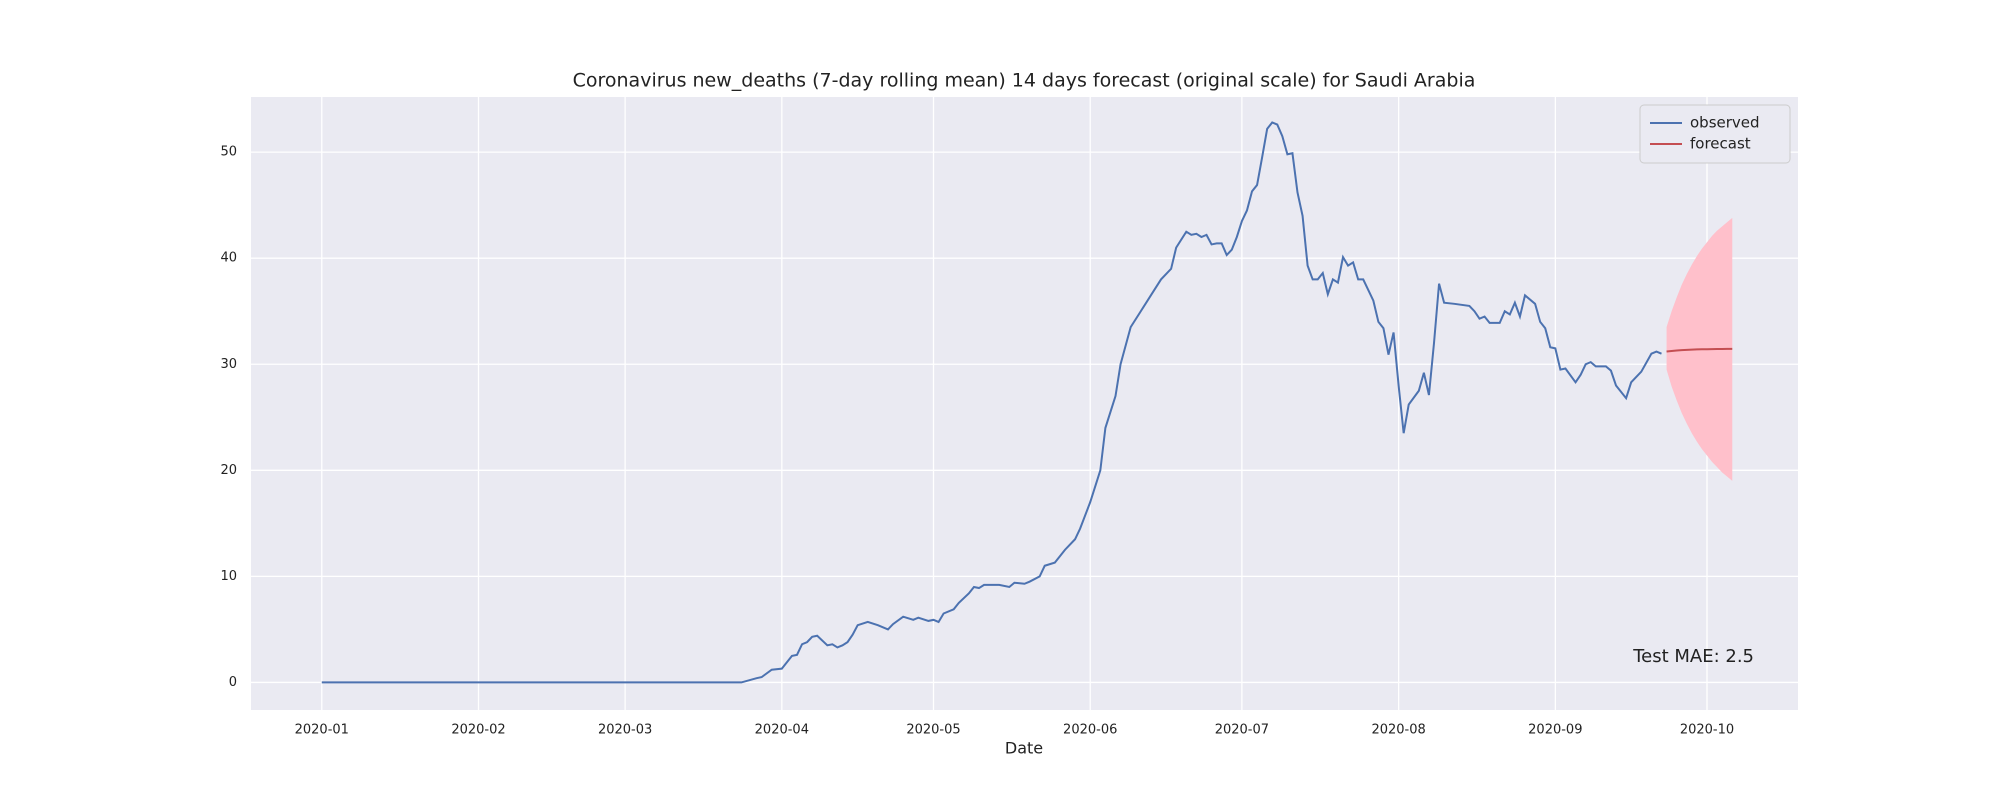 This screenshot has width=2000, height=800. What do you see at coordinates (233, 682) in the screenshot?
I see `y-tick-label: 0` at bounding box center [233, 682].